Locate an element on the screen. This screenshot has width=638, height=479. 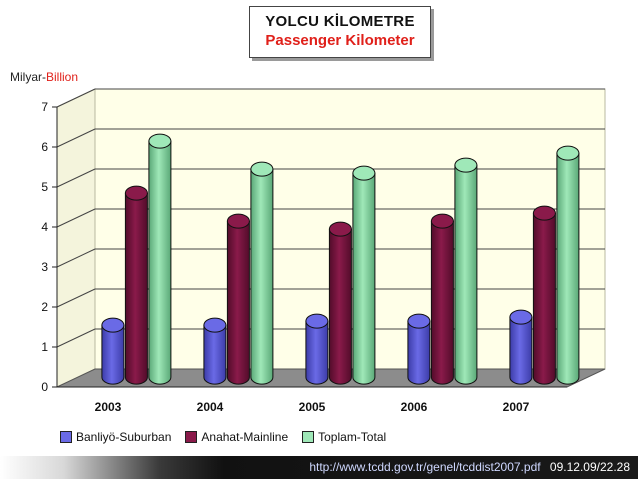
chart-side-wall is located at coordinates (76, 238).